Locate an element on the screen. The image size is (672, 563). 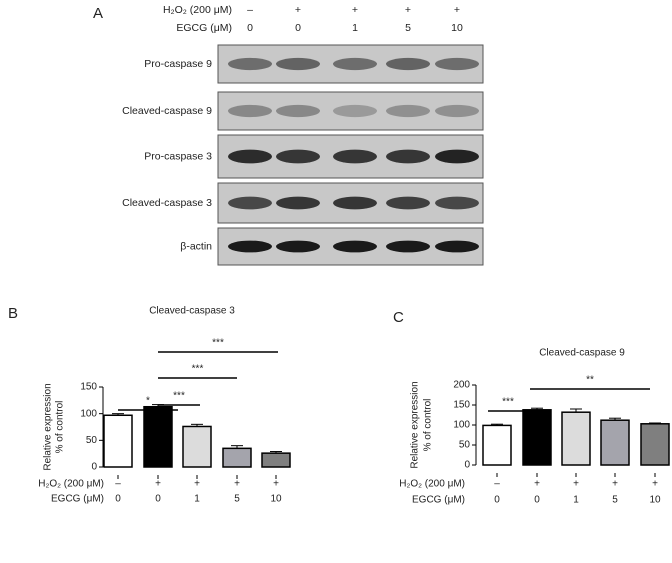
band-label: Pro-caspase 9 is located at coordinates (178, 64).